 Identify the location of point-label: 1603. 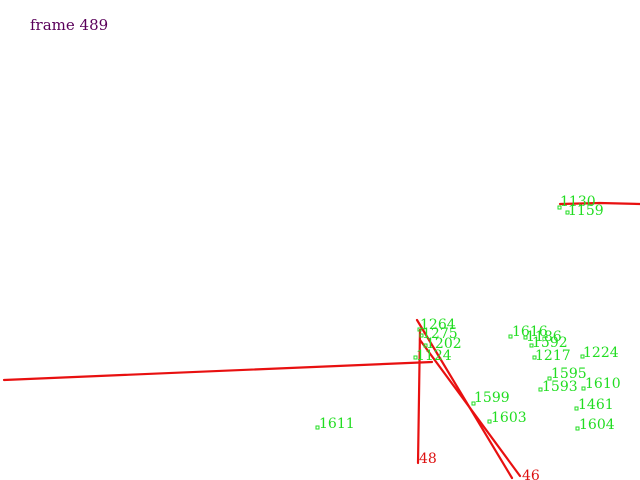
(509, 418).